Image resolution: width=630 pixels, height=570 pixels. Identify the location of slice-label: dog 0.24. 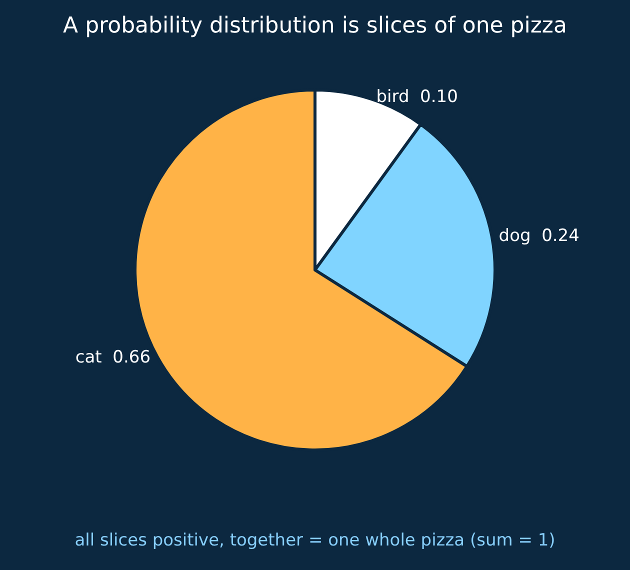
(539, 236).